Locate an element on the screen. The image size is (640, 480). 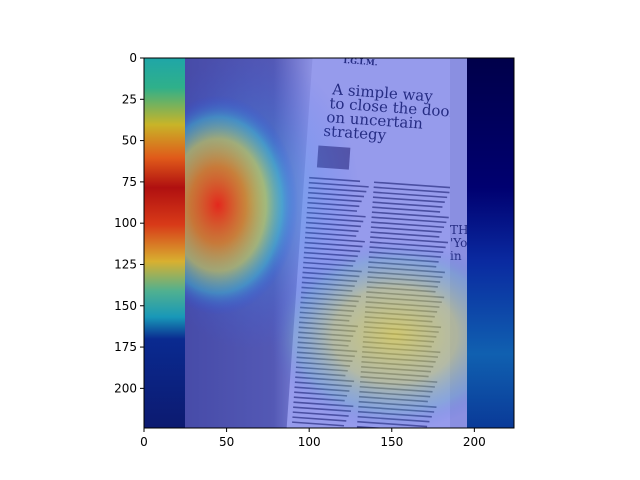
y-tick-label: 125 is located at coordinates (125, 264).